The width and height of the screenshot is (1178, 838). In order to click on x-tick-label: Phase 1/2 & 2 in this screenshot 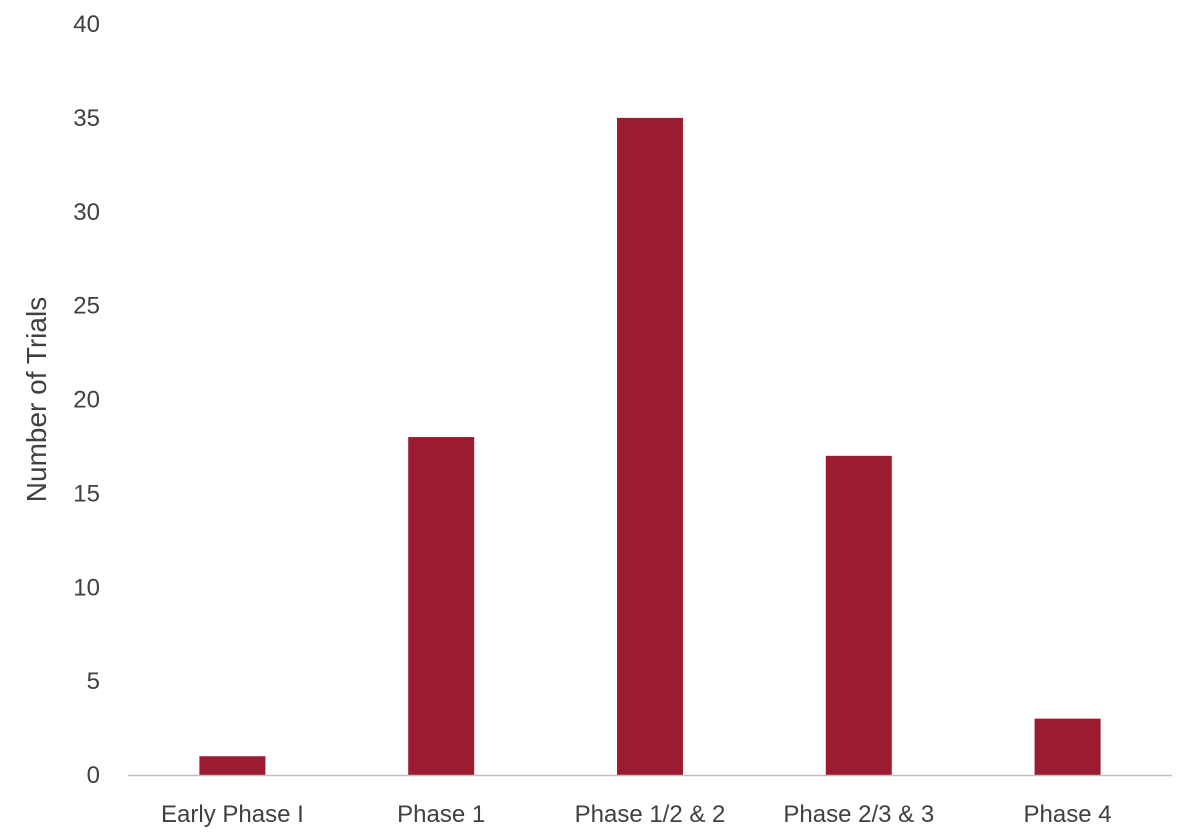, I will do `click(650, 814)`.